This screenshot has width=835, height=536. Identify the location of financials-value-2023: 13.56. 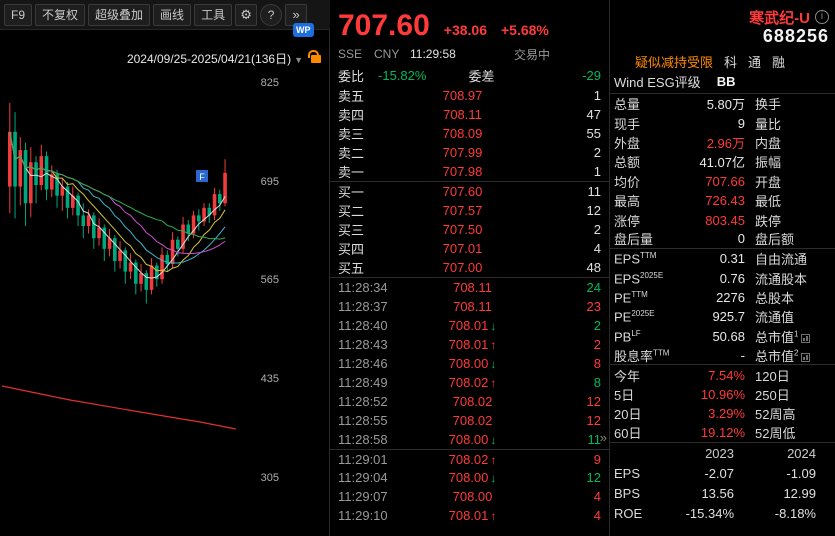
(717, 493).